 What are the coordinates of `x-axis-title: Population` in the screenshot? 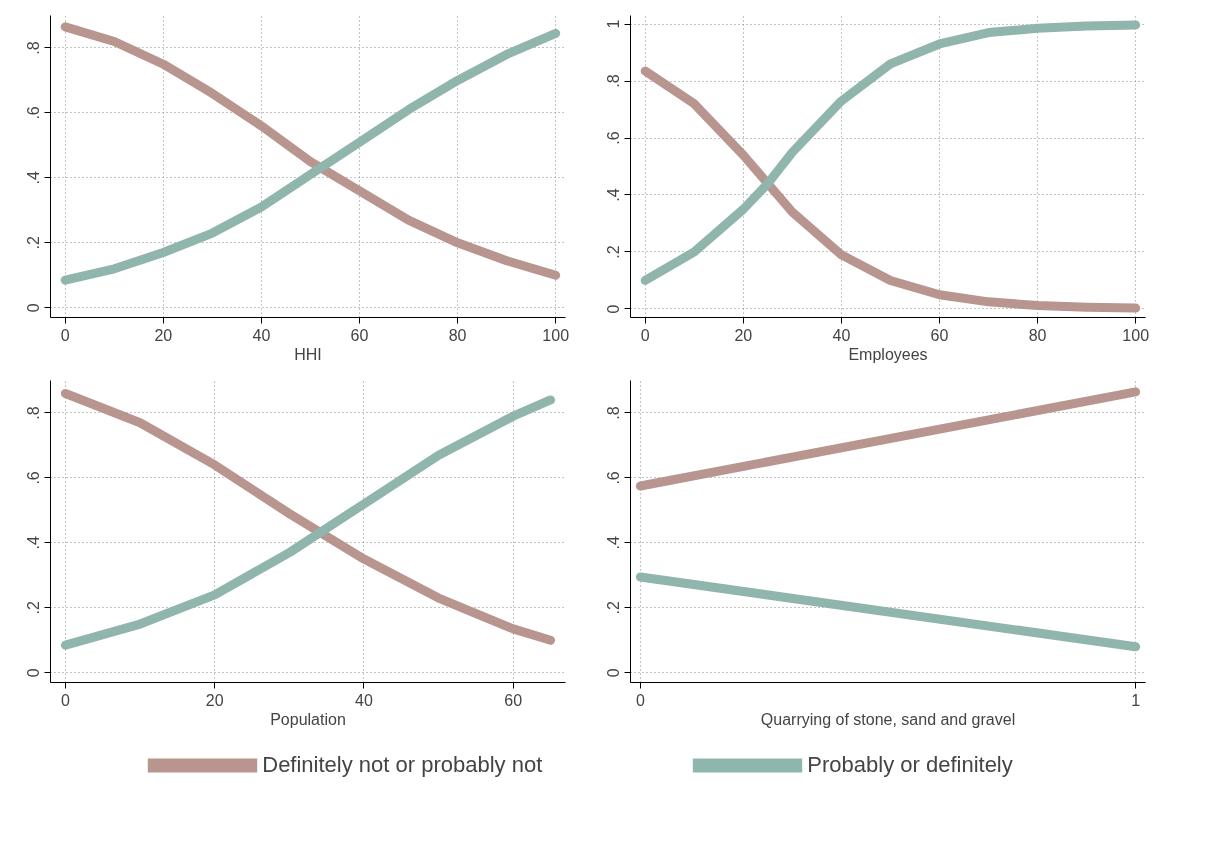 It's located at (308, 719).